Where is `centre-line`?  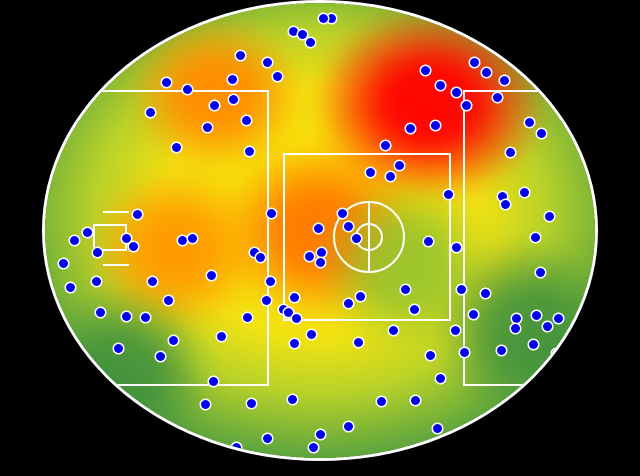 centre-line is located at coordinates (369, 237).